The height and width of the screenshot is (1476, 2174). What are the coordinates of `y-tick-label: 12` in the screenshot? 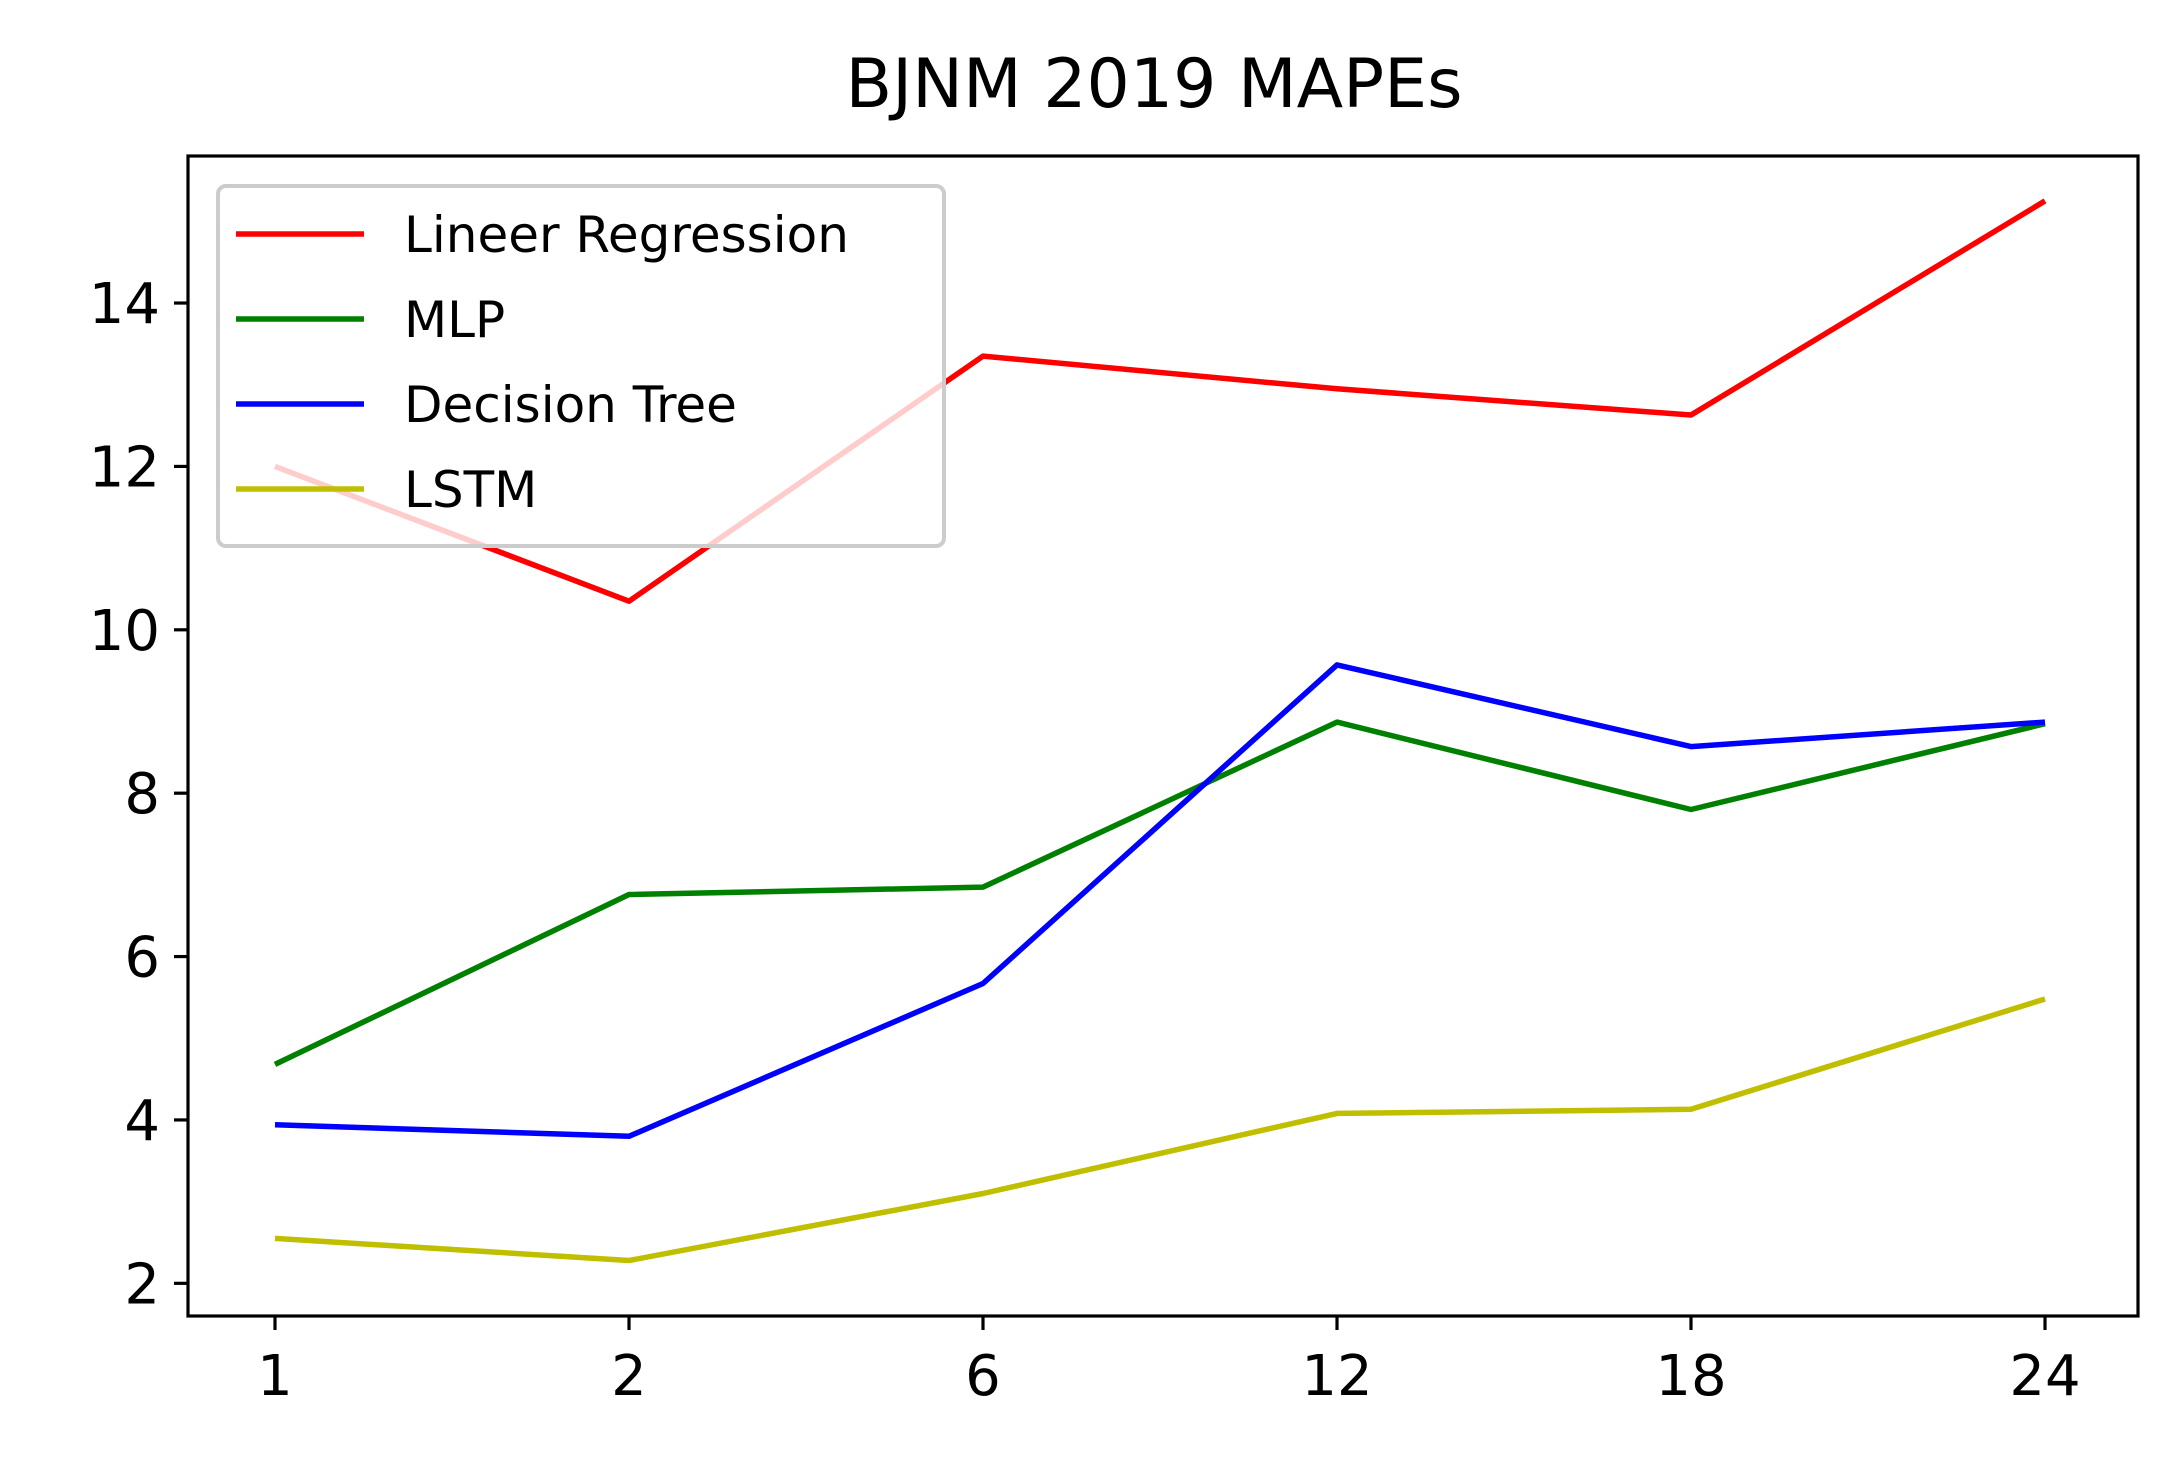 It's located at (124, 467).